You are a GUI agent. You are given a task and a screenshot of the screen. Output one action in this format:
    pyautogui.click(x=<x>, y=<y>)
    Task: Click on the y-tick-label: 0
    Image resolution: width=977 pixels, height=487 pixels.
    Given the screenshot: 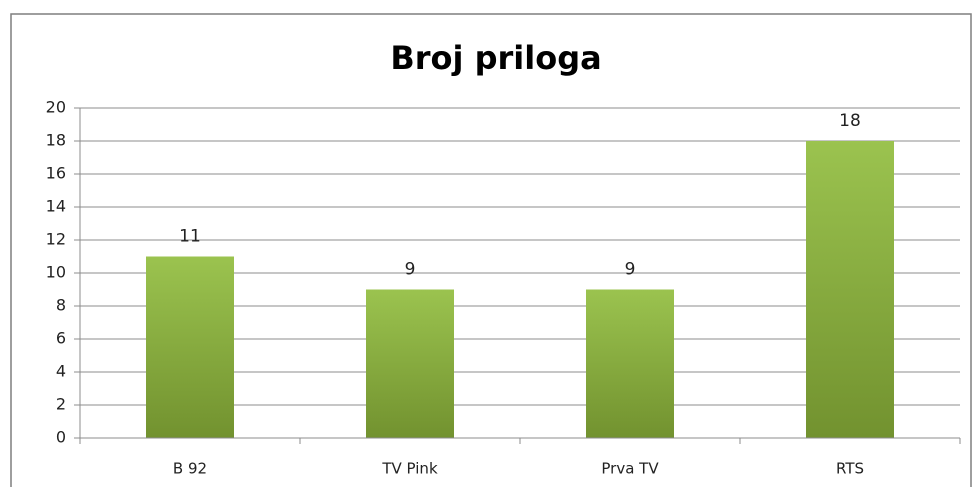 What is the action you would take?
    pyautogui.click(x=61, y=437)
    